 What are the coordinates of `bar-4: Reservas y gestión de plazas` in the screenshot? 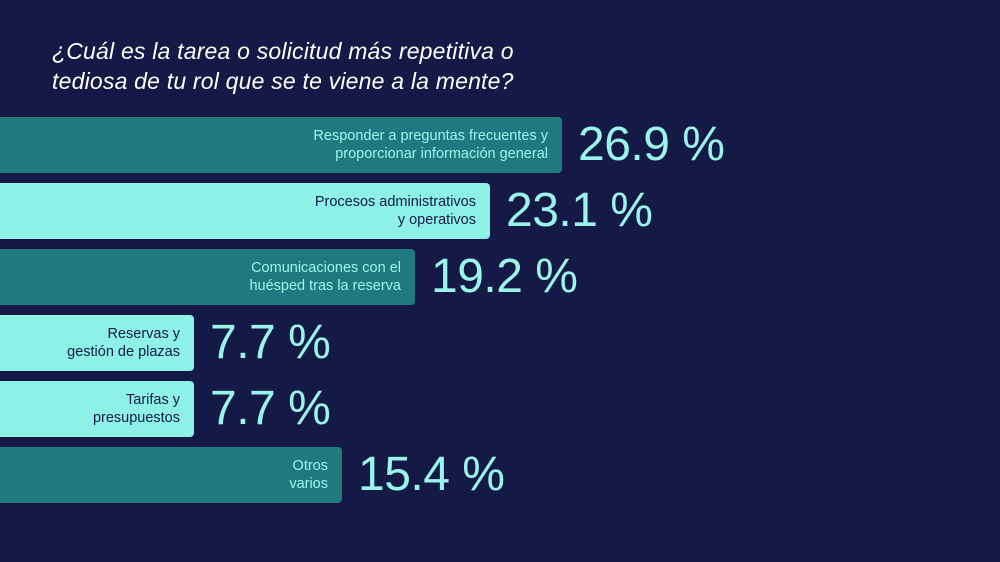 It's located at (97, 343).